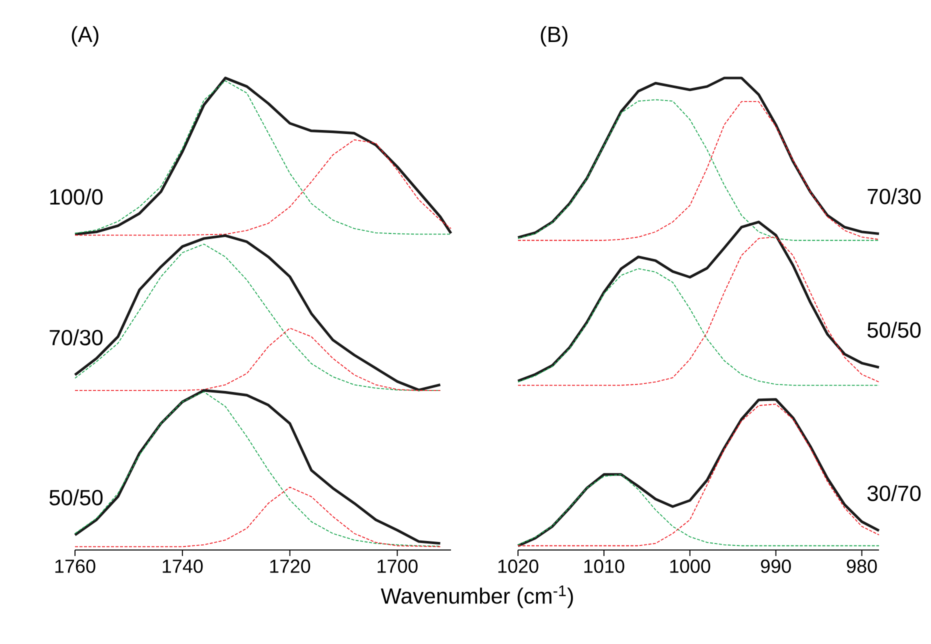  Describe the element at coordinates (604, 566) in the screenshot. I see `x-tick-label: 1010` at that location.